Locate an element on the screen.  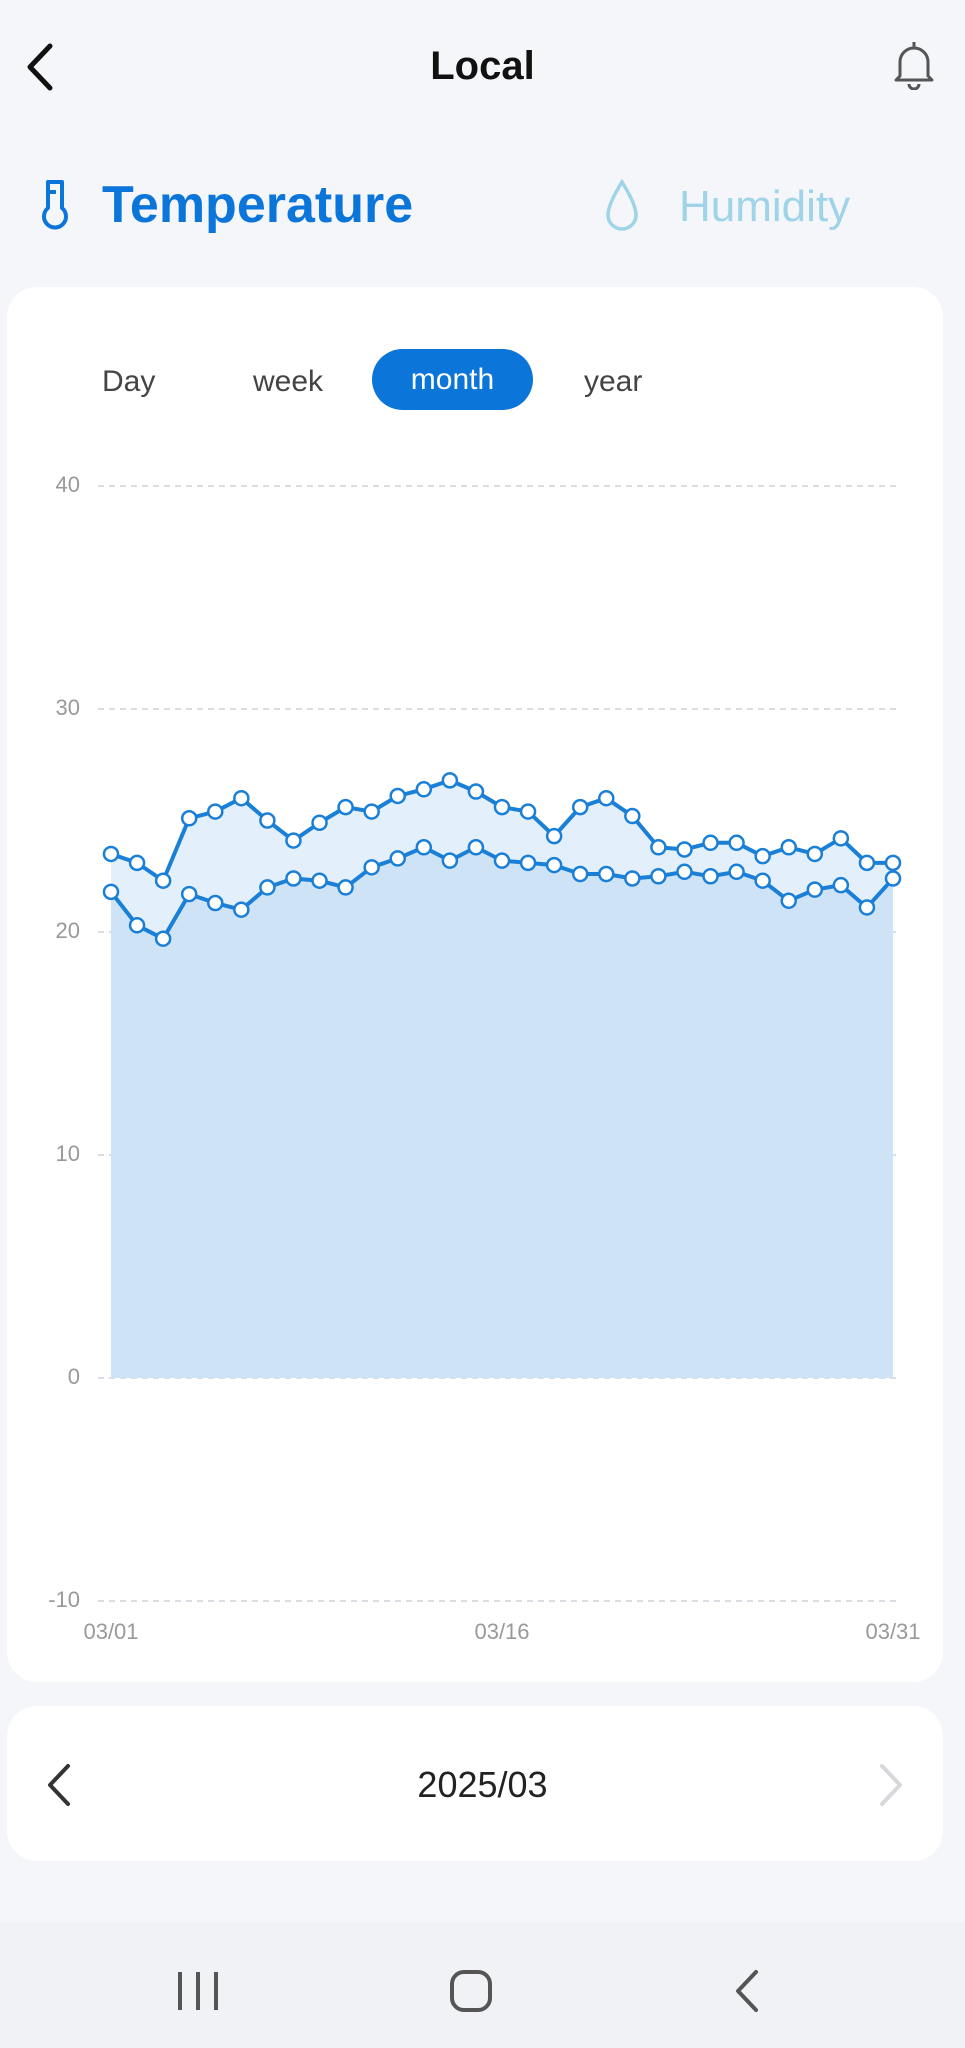
current-period: 2025/03 is located at coordinates (482, 1784).